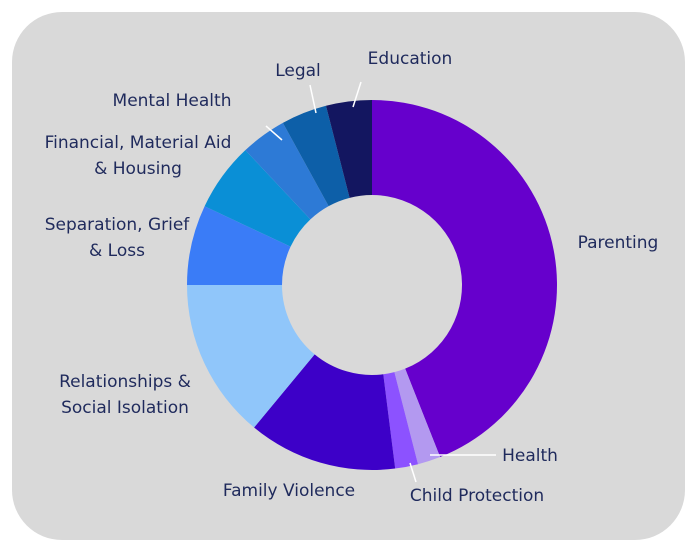 The width and height of the screenshot is (693, 550). What do you see at coordinates (138, 156) in the screenshot?
I see `slice-label: Financial, Material Aid & Housing` at bounding box center [138, 156].